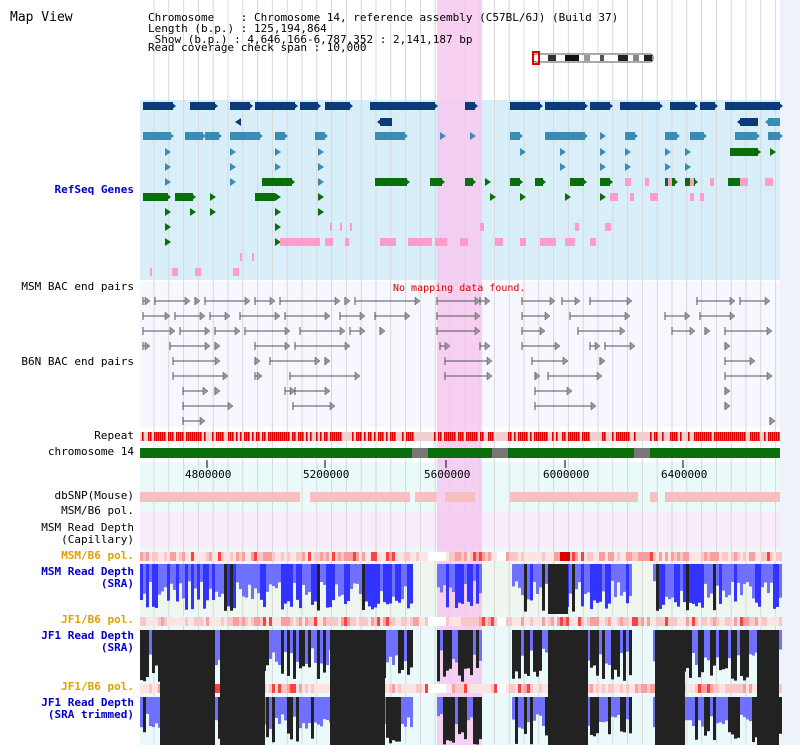 This screenshot has height=745, width=800. What do you see at coordinates (97, 510) in the screenshot?
I see `track-label-msm-b6-pol-1: MSM/B6 pol.` at bounding box center [97, 510].